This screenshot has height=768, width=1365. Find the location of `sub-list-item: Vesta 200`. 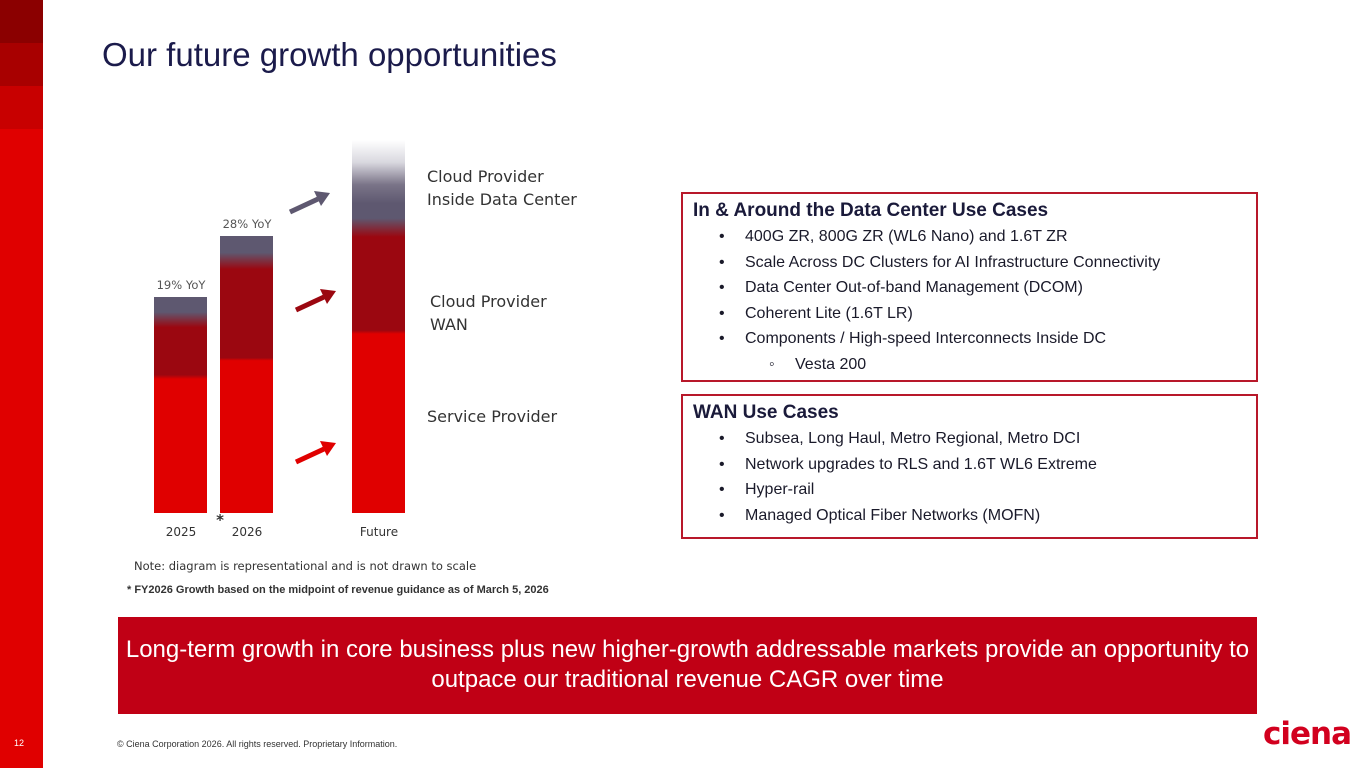

sub-list-item: Vesta 200 is located at coordinates (969, 365).